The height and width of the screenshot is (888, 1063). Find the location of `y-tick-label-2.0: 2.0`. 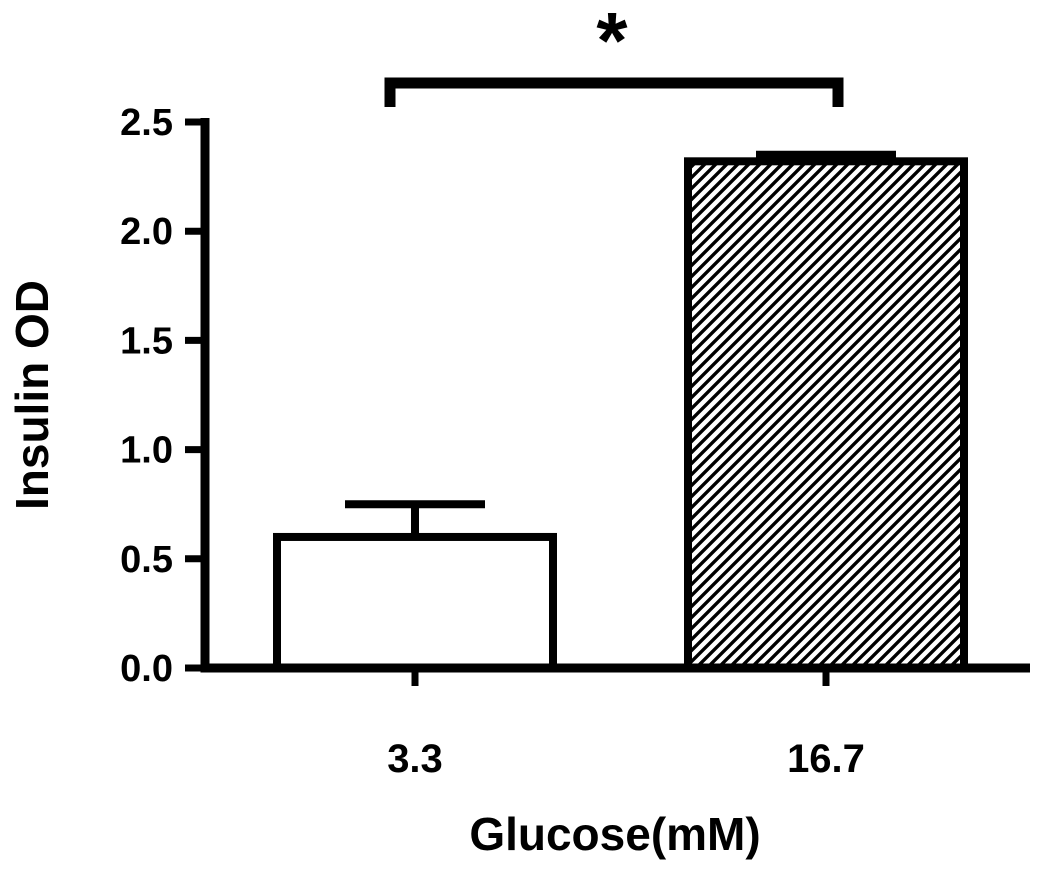

y-tick-label-2.0: 2.0 is located at coordinates (146, 232).